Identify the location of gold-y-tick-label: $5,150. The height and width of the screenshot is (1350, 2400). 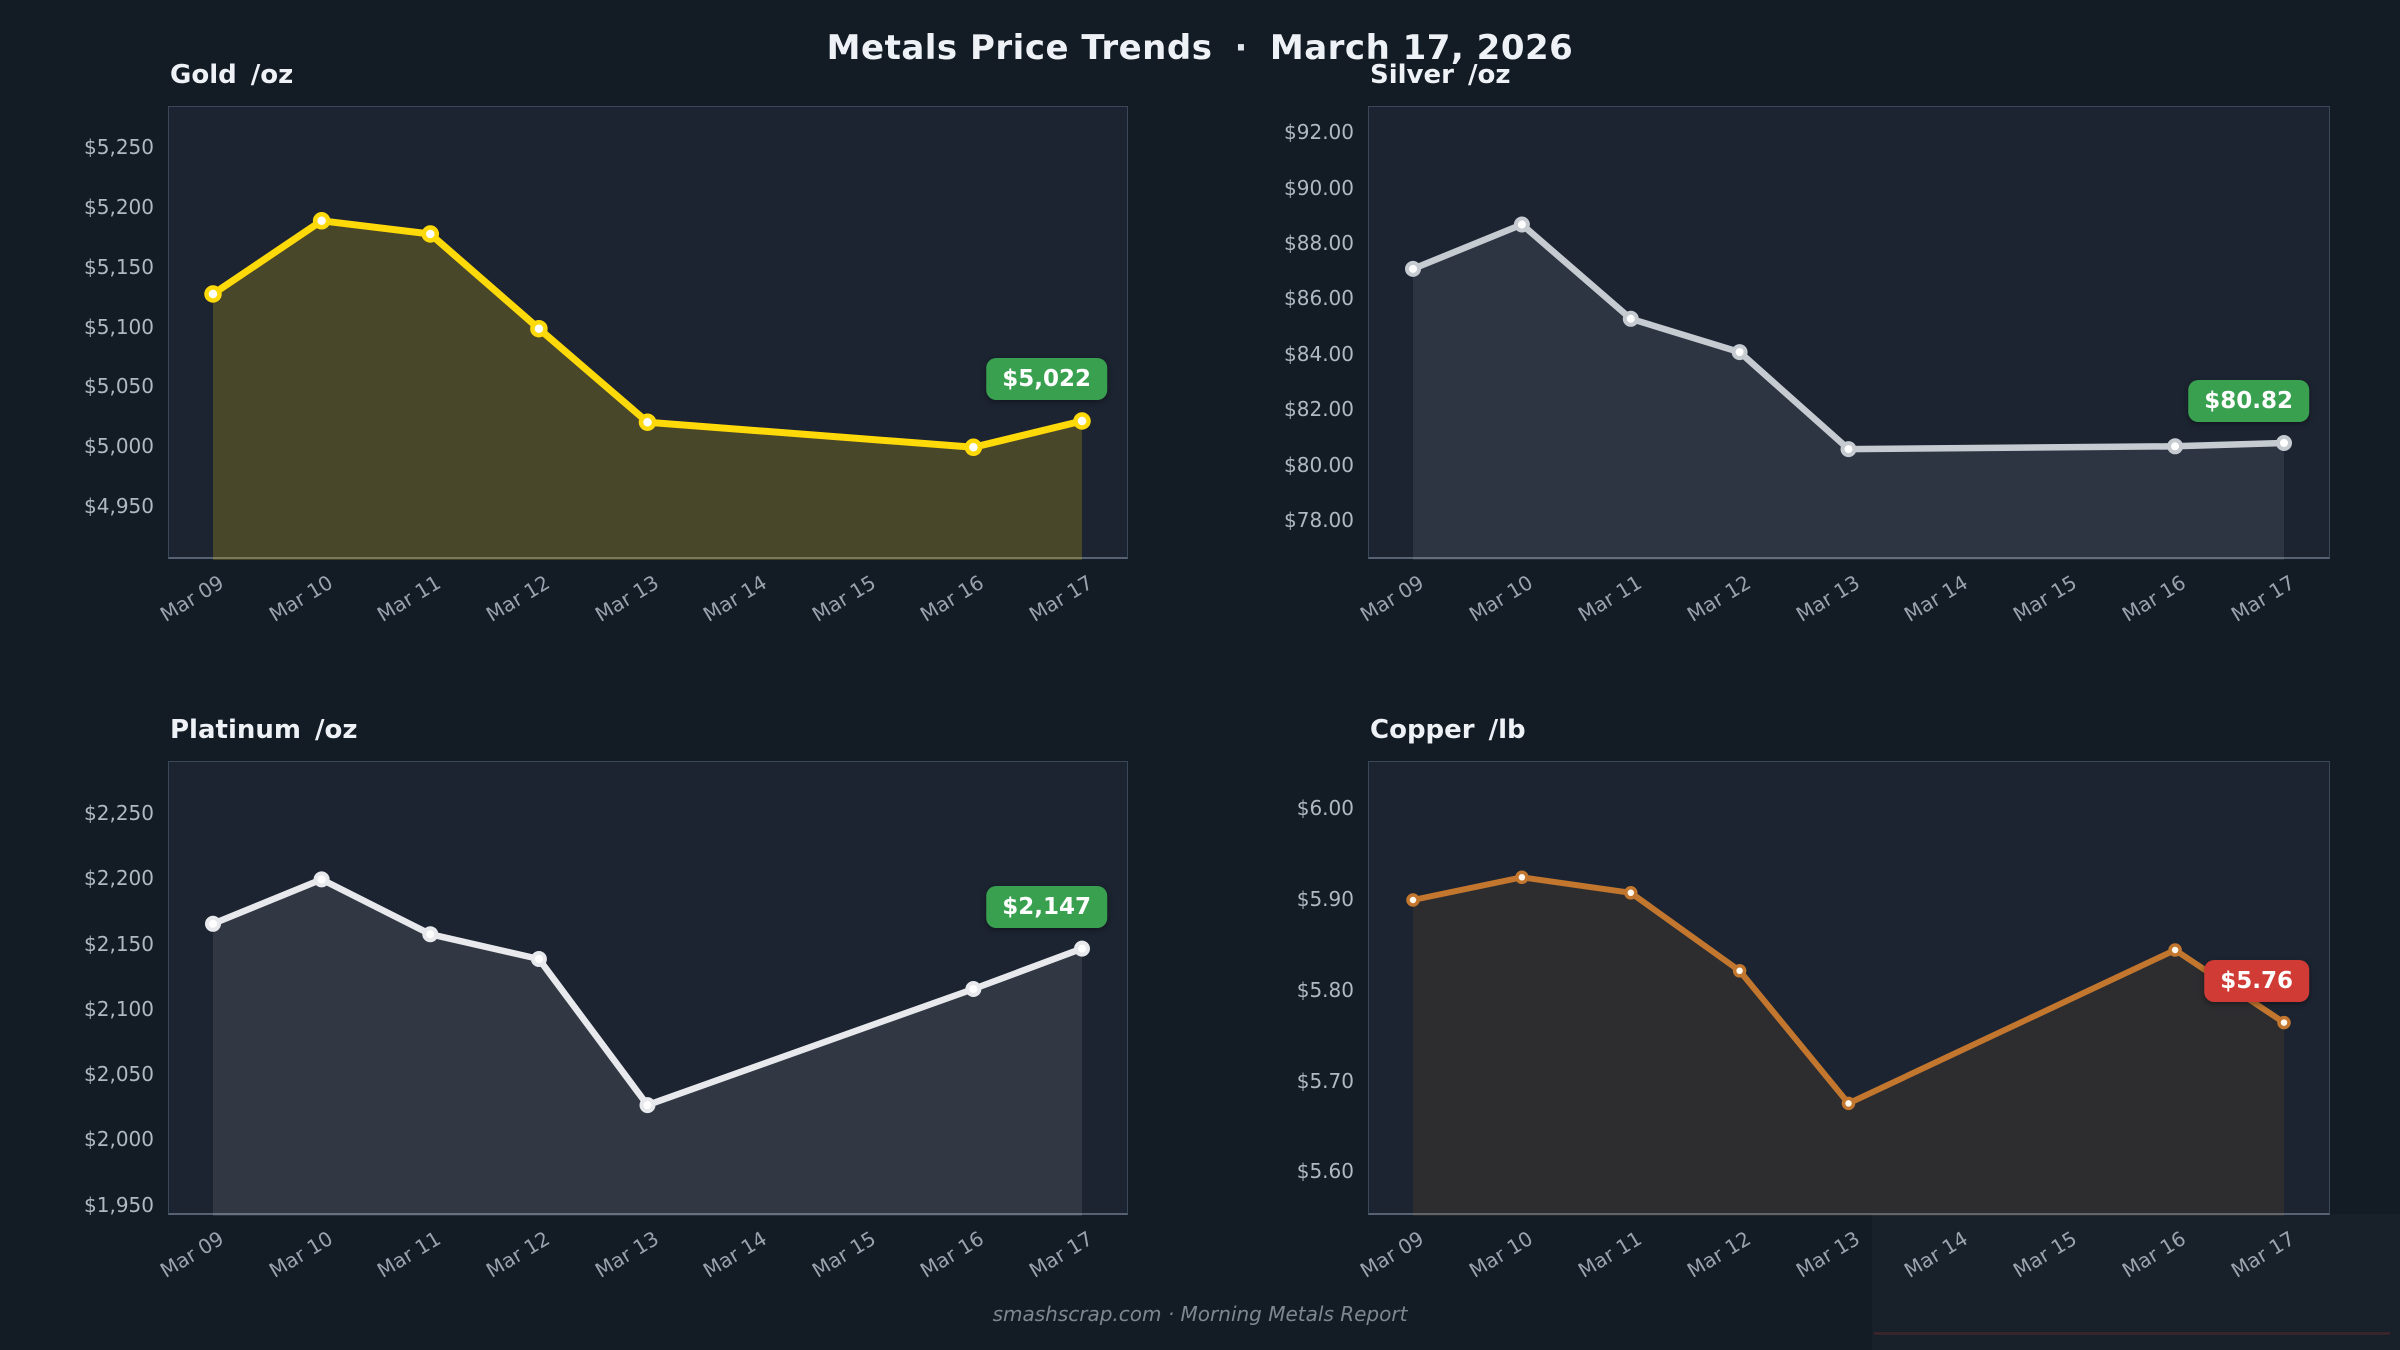
(119, 266).